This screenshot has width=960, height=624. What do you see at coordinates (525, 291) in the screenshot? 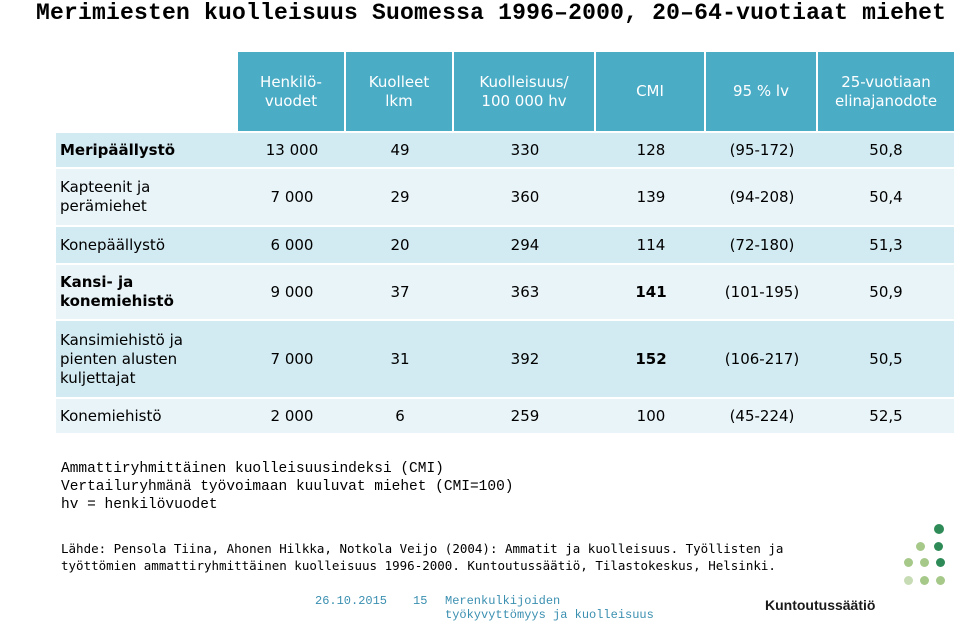
I see `cell-kuolleisuus: 363` at bounding box center [525, 291].